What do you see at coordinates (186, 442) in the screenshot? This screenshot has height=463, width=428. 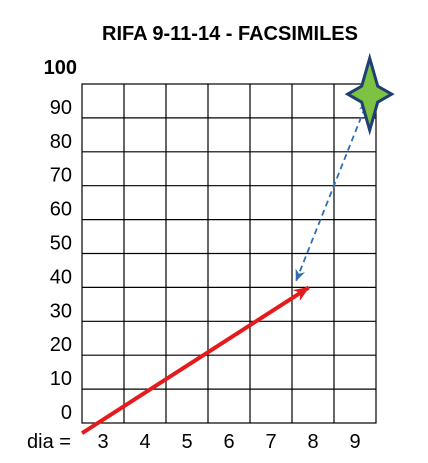 I see `x-tick-label: 5` at bounding box center [186, 442].